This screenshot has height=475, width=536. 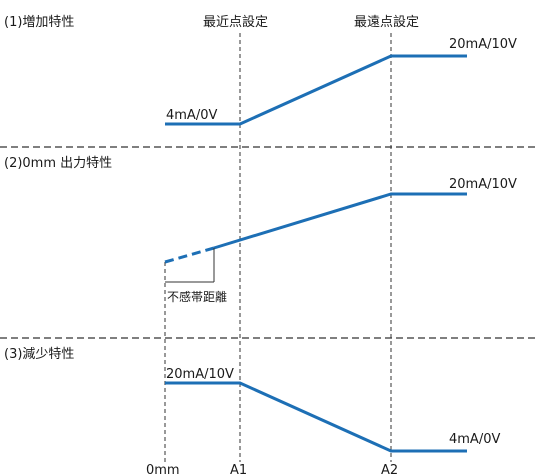 I want to click on axis-tick-a2: A2, so click(x=389, y=469).